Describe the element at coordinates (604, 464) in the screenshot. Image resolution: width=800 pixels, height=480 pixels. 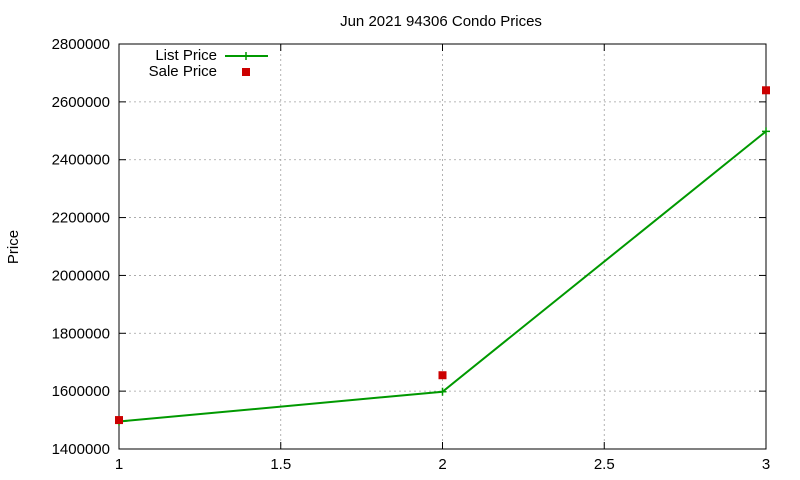
I see `x-tick-label-3: 2.5` at that location.